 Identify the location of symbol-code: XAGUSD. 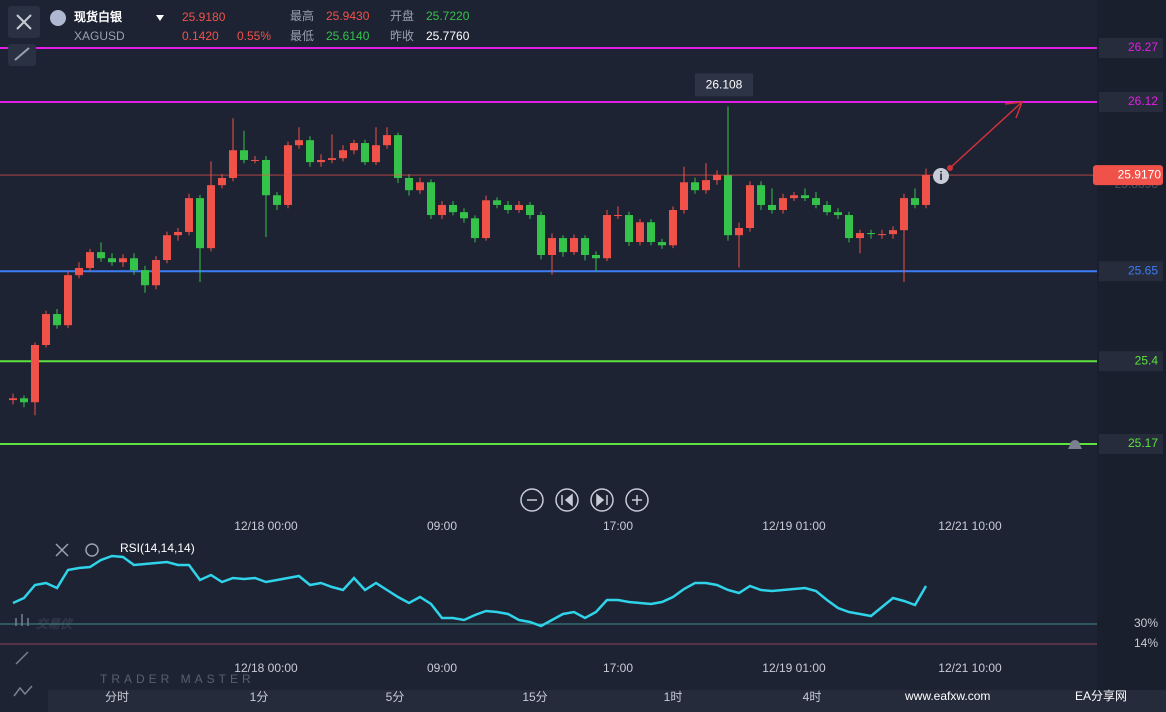
(99, 36).